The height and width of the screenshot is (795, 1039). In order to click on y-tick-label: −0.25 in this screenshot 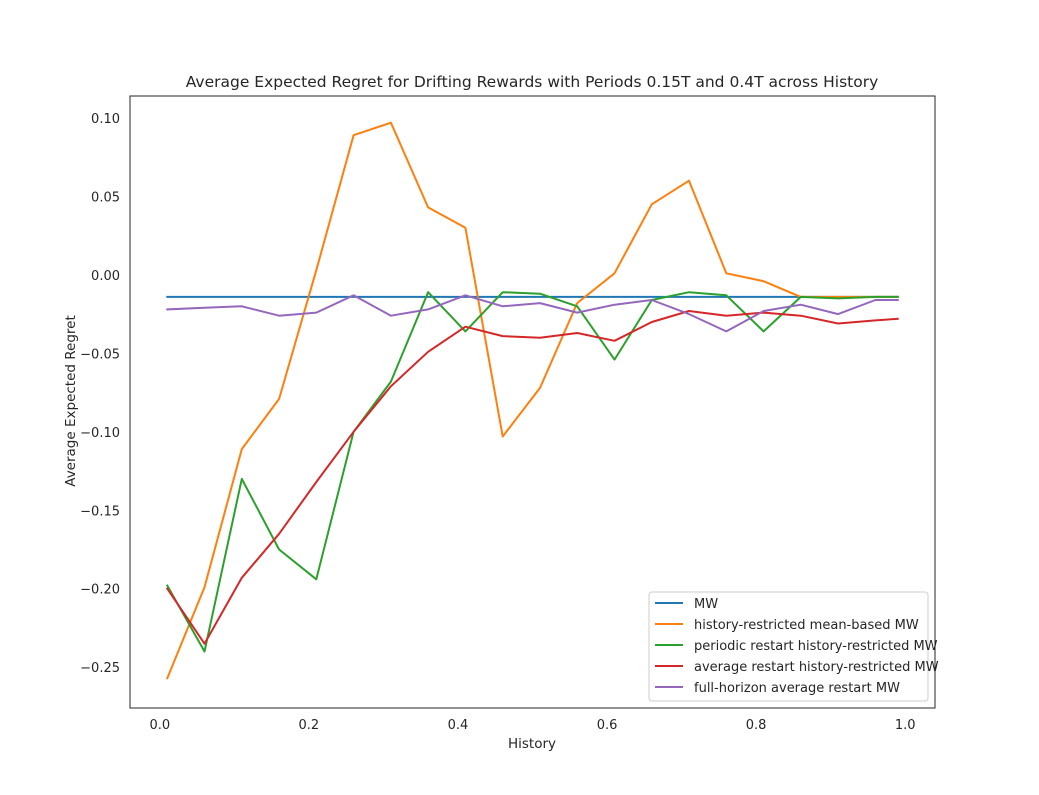, I will do `click(100, 668)`.